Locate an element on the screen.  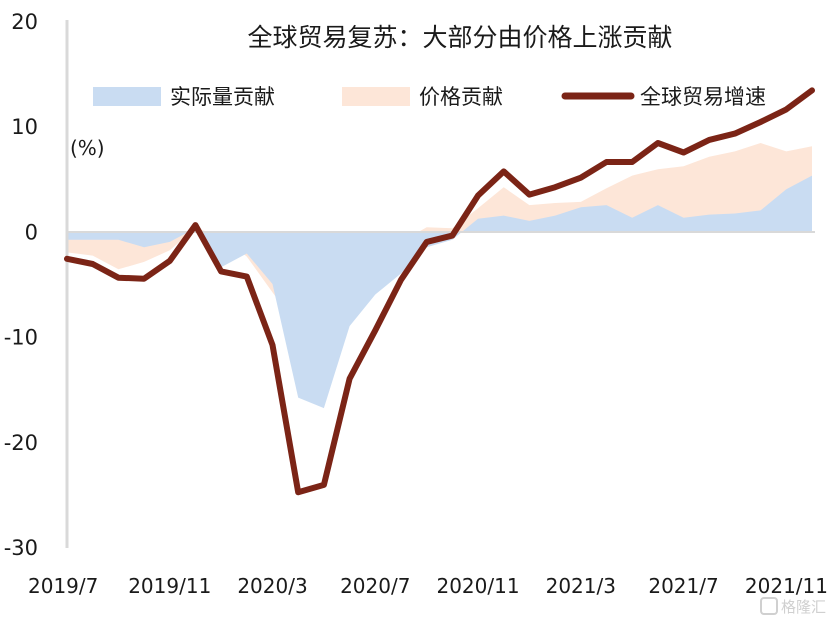
x-tick-label: 2020/7 is located at coordinates (375, 586).